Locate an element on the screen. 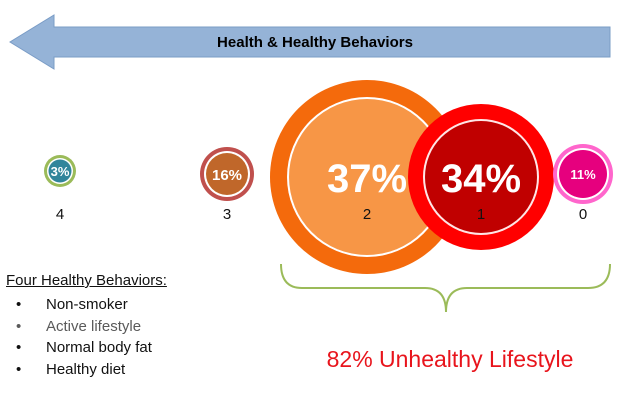 Image resolution: width=620 pixels, height=400 pixels. behavior-count-label: 1 is located at coordinates (481, 214).